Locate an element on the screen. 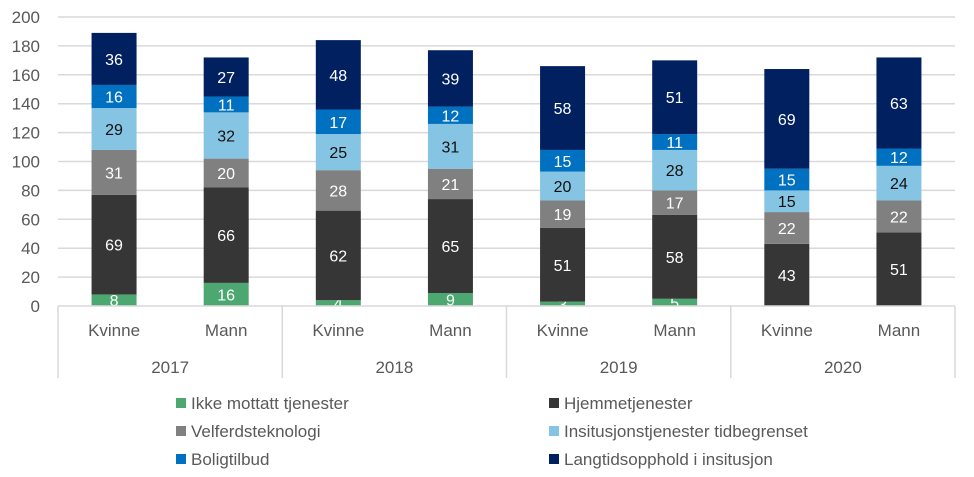  data-label: 16 is located at coordinates (226, 295).